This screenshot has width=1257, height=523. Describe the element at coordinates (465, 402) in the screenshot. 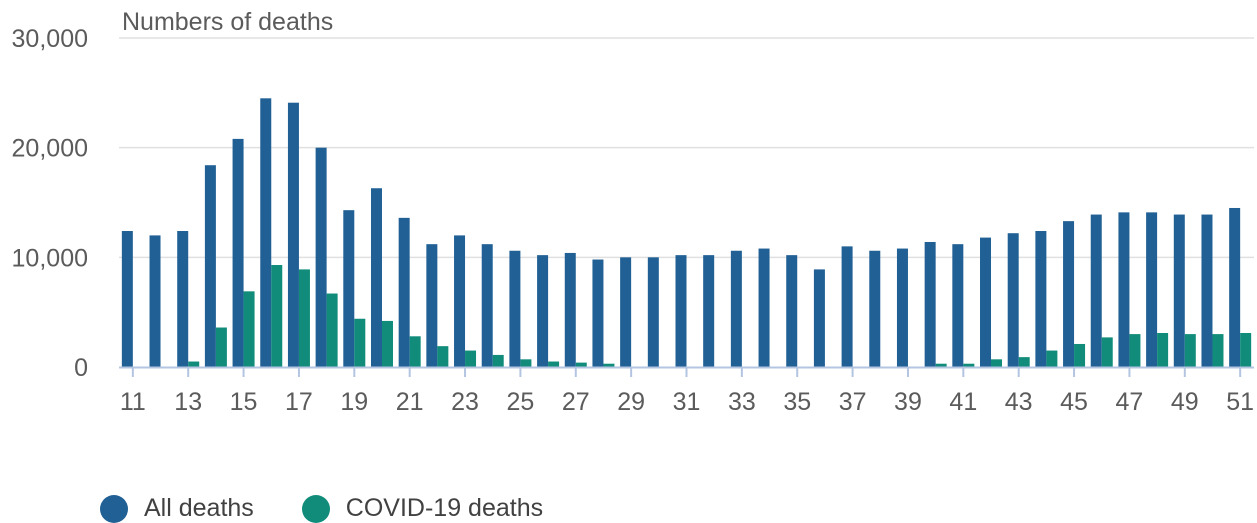

I see `x-tick-label: 23` at that location.